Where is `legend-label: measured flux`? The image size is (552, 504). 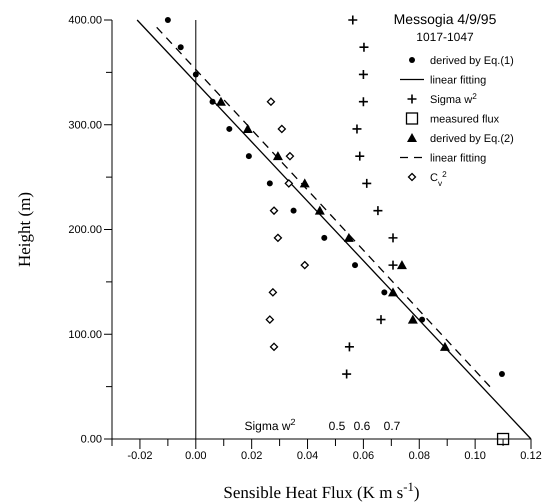
legend-label: measured flux is located at coordinates (465, 120).